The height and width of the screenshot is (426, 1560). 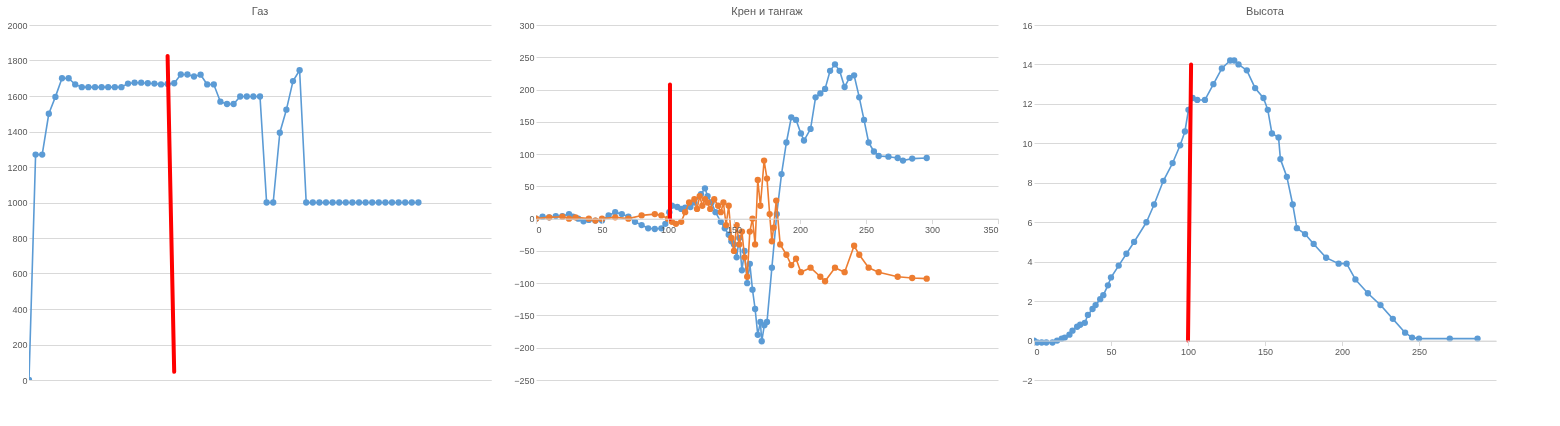 What do you see at coordinates (932, 230) in the screenshot?
I see `x-tick-label: 300` at bounding box center [932, 230].